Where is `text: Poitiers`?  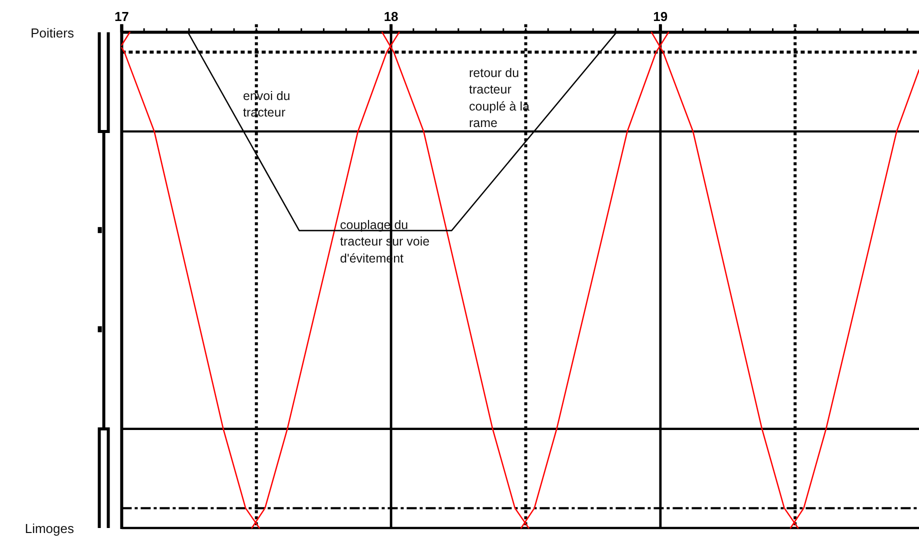
text: Poitiers is located at coordinates (52, 32).